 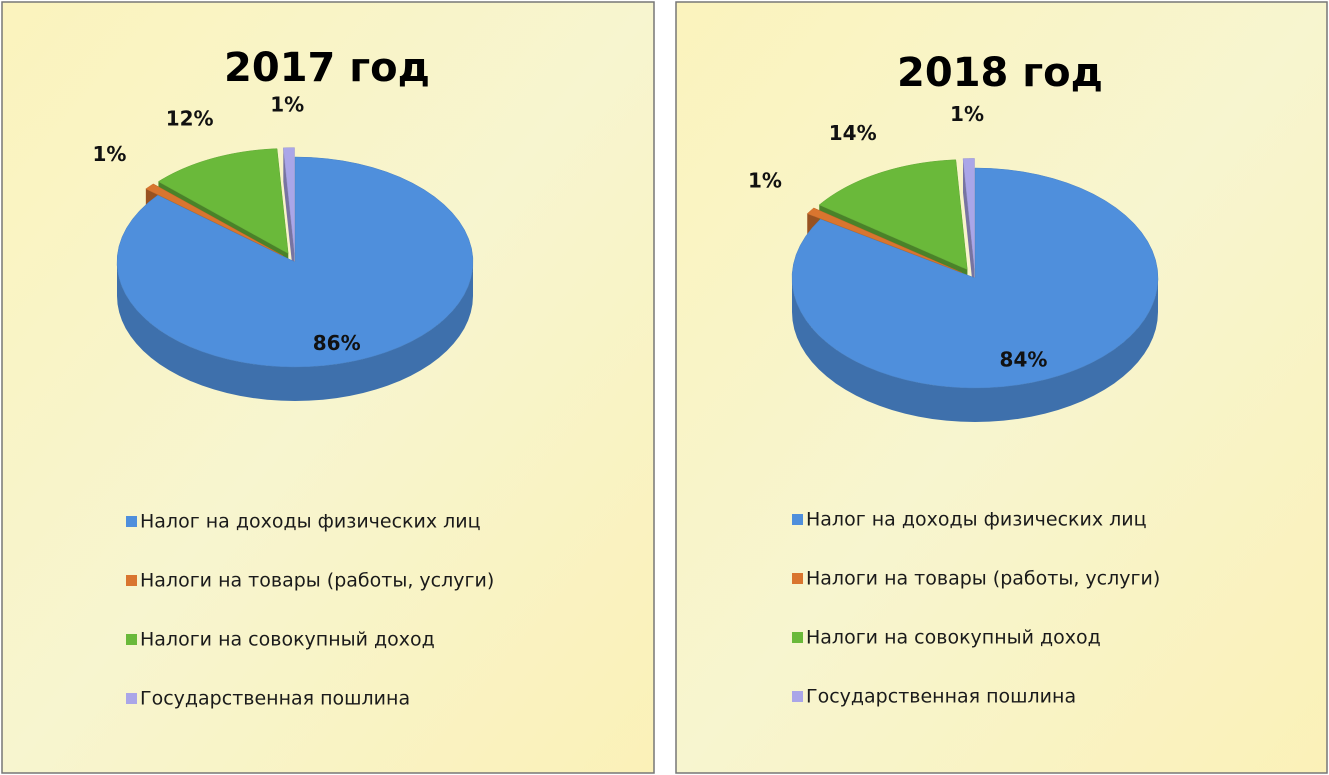 What do you see at coordinates (190, 118) in the screenshot?
I see `data-label: 12%` at bounding box center [190, 118].